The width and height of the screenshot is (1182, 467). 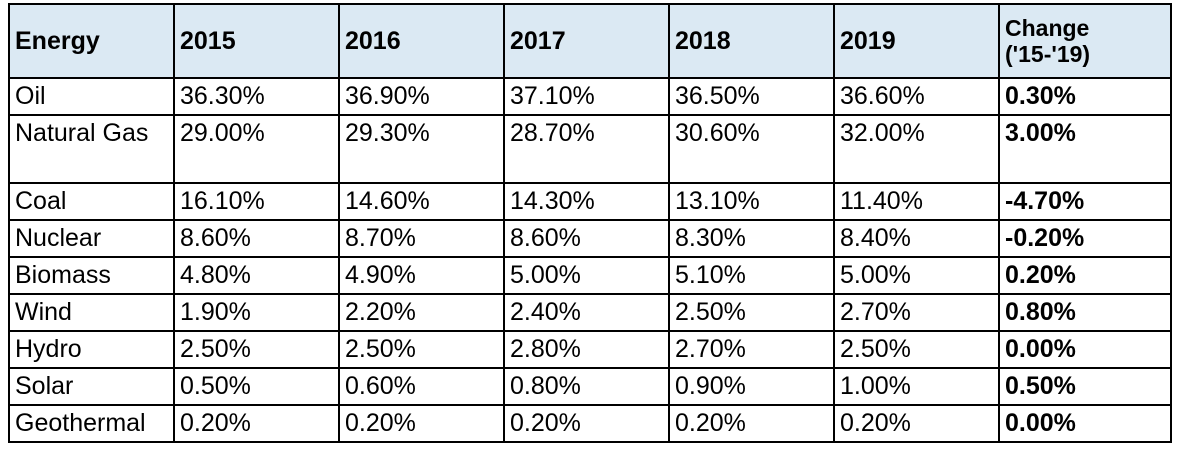 I want to click on value-cell: 2.40%, so click(x=586, y=312).